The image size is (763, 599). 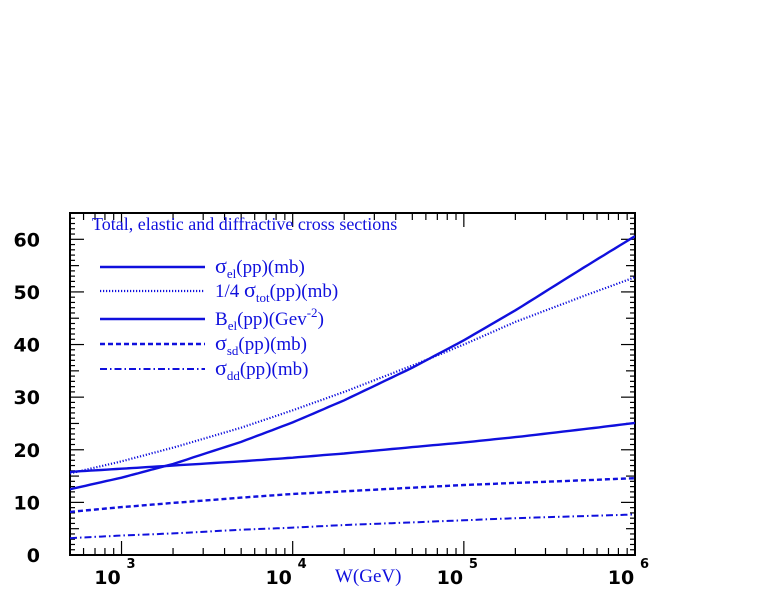 I want to click on series-line-sigma_dd, so click(x=352, y=526).